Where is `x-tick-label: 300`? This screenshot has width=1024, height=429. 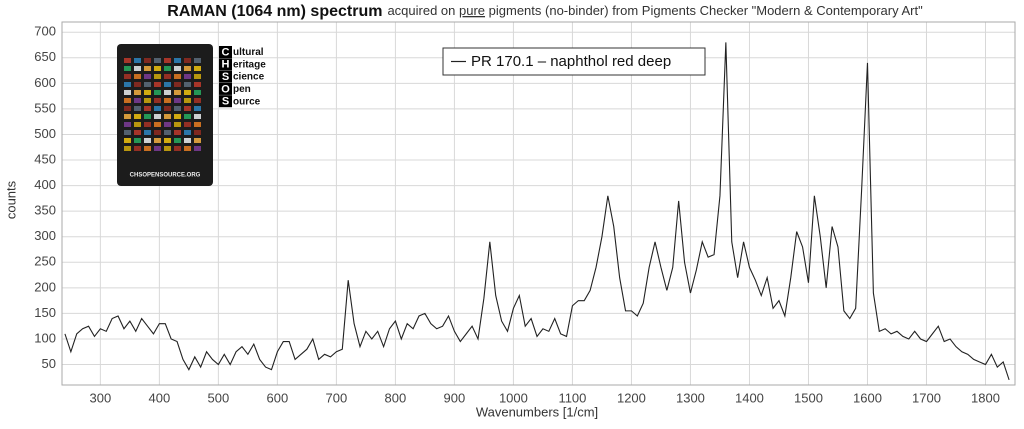
x-tick-label: 300 is located at coordinates (101, 397).